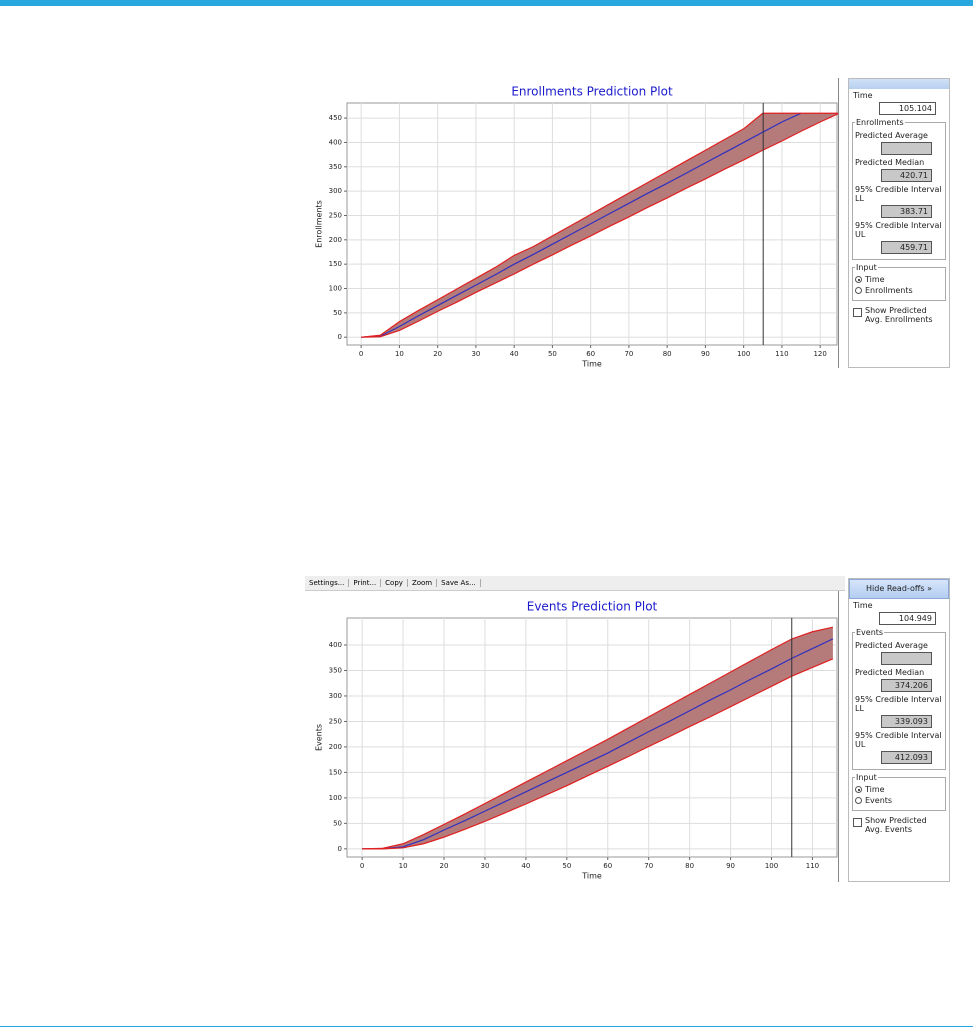  What do you see at coordinates (486, 1026) in the screenshot?
I see `bottom-rule` at bounding box center [486, 1026].